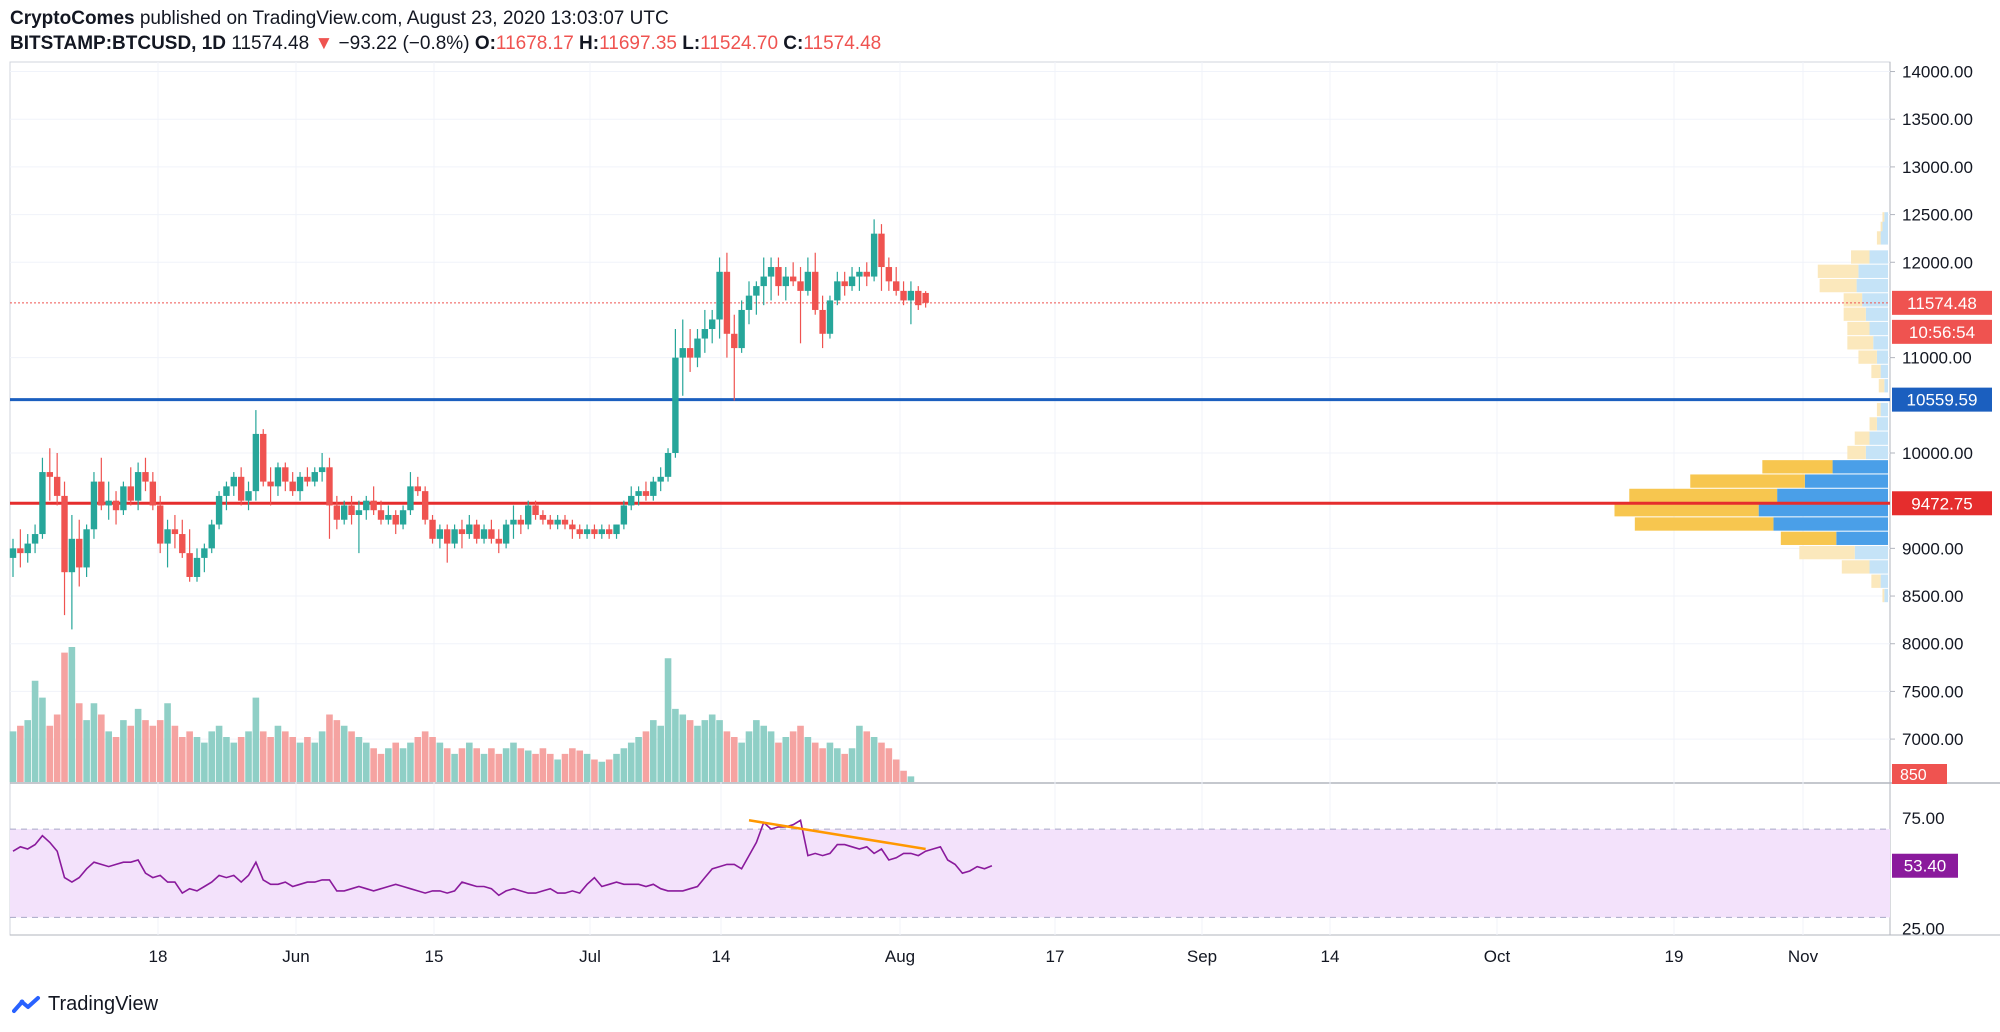 The width and height of the screenshot is (2000, 1032). What do you see at coordinates (158, 956) in the screenshot?
I see `time-tick-label: 18` at bounding box center [158, 956].